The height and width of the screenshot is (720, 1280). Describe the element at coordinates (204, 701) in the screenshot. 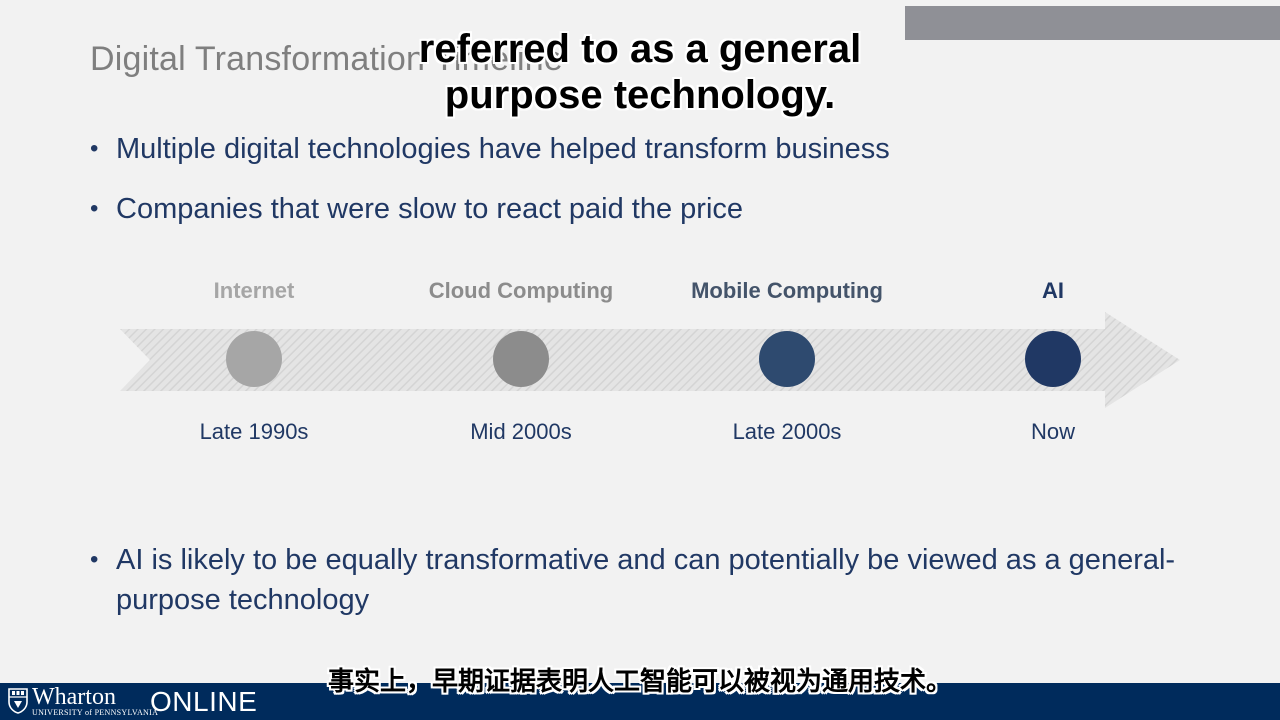

I see `logo-online: ONLINE` at that location.